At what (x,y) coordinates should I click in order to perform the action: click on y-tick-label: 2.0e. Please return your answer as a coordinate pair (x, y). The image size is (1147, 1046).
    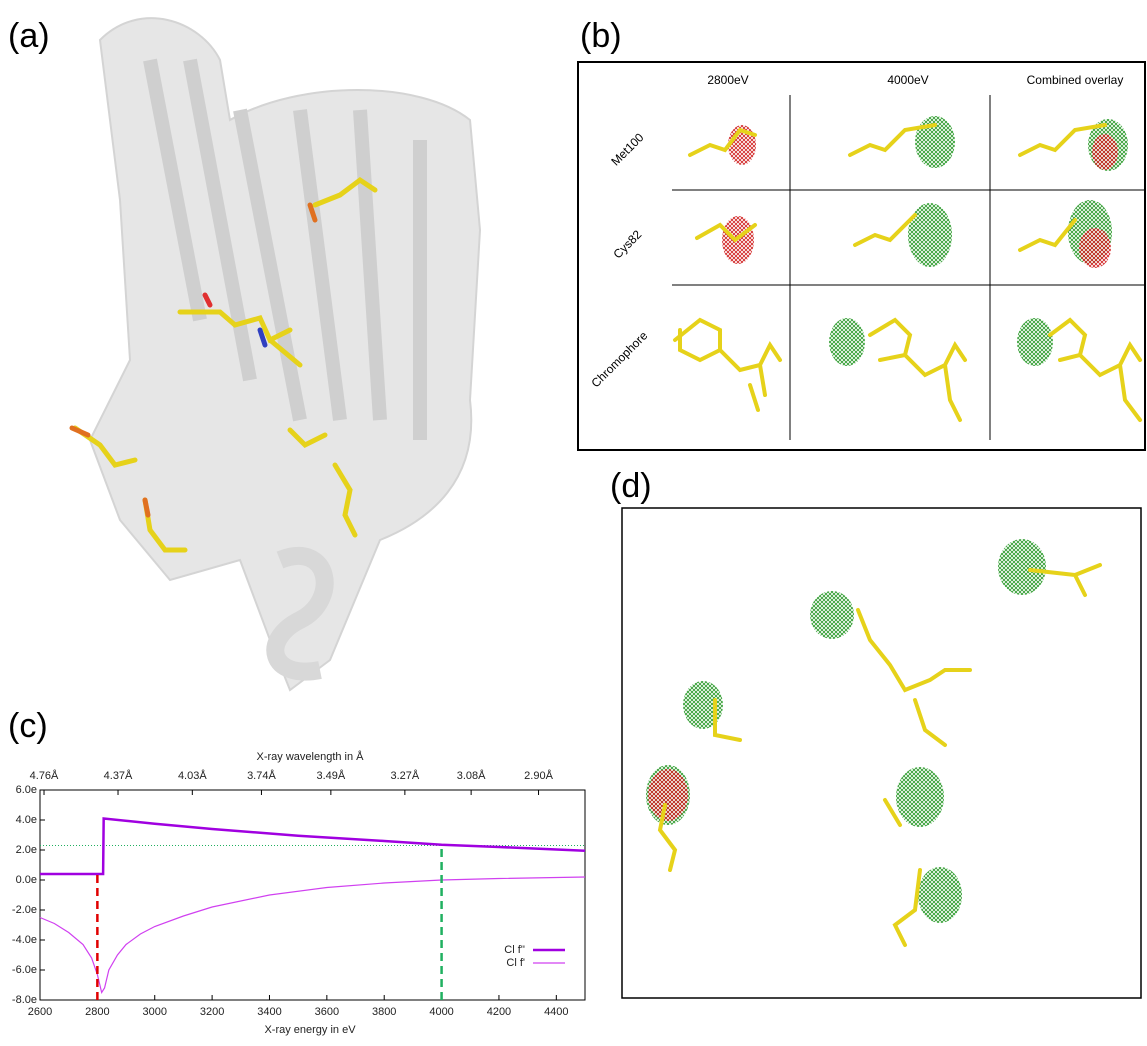
    Looking at the image, I should click on (26, 850).